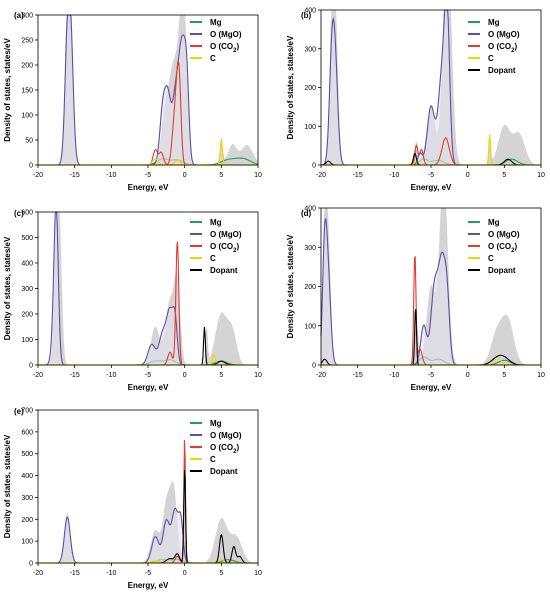 The image size is (550, 598). Describe the element at coordinates (27, 411) in the screenshot. I see `y-tick-label: 700` at that location.